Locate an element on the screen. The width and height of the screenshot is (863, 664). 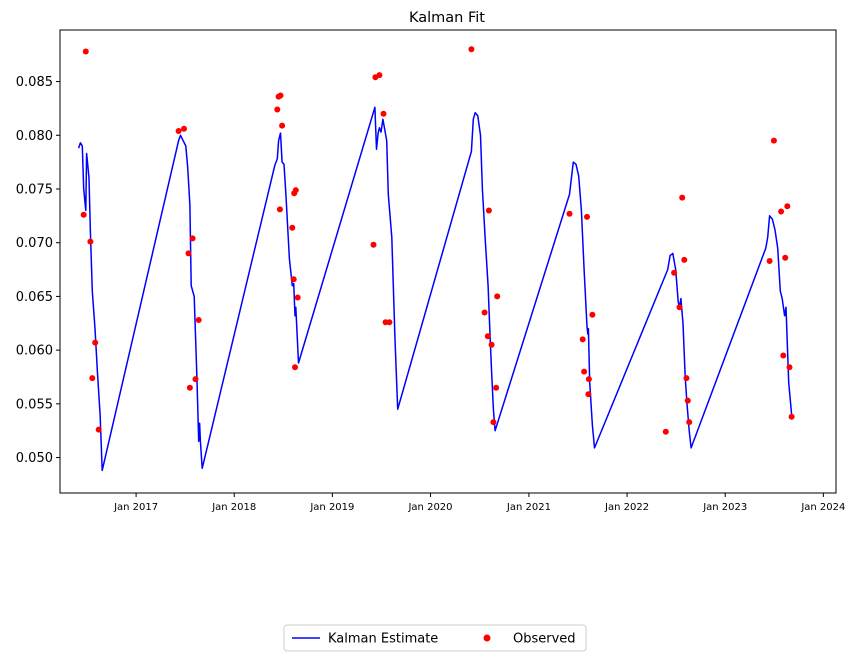
y-tick-label: 0.060 is located at coordinates (34, 351).